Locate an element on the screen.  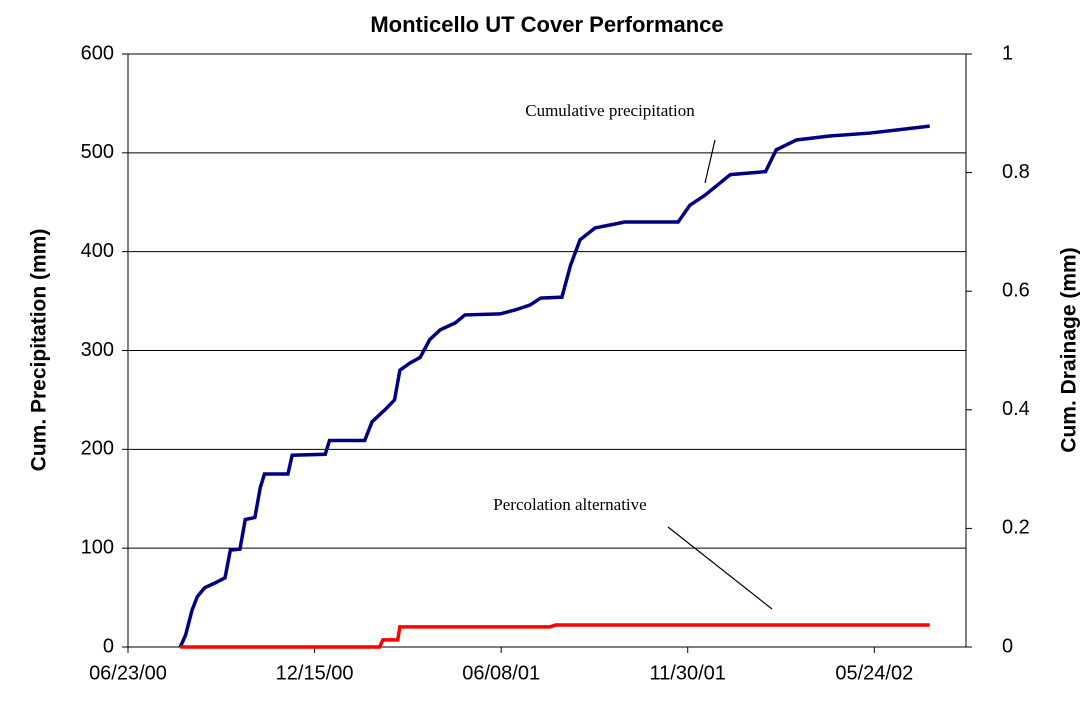
y-tick-label: 400 is located at coordinates (97, 251).